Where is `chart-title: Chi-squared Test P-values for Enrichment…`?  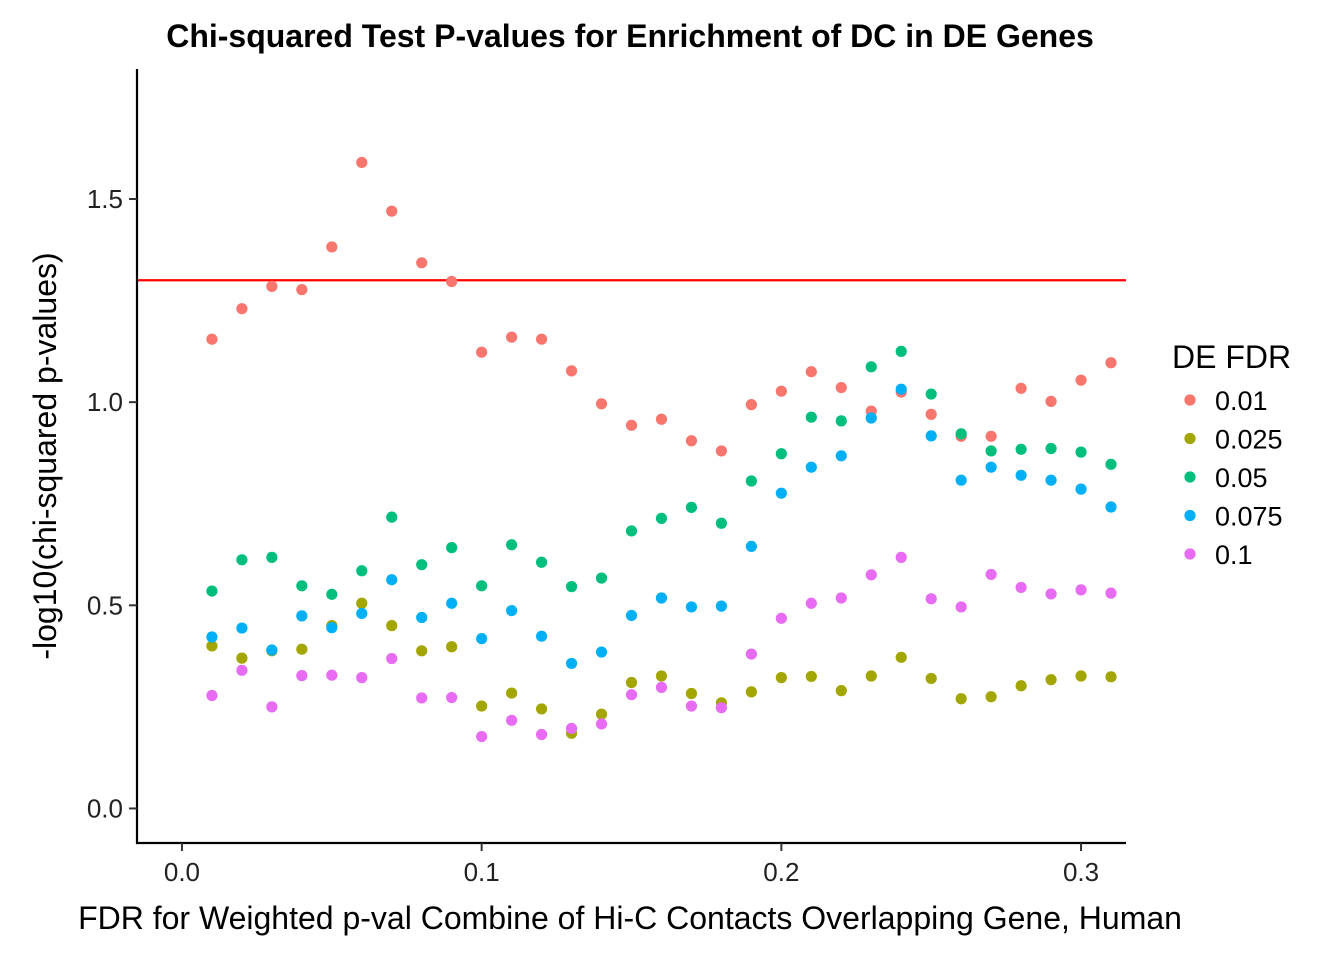 chart-title: Chi-squared Test P-values for Enrichment… is located at coordinates (630, 36).